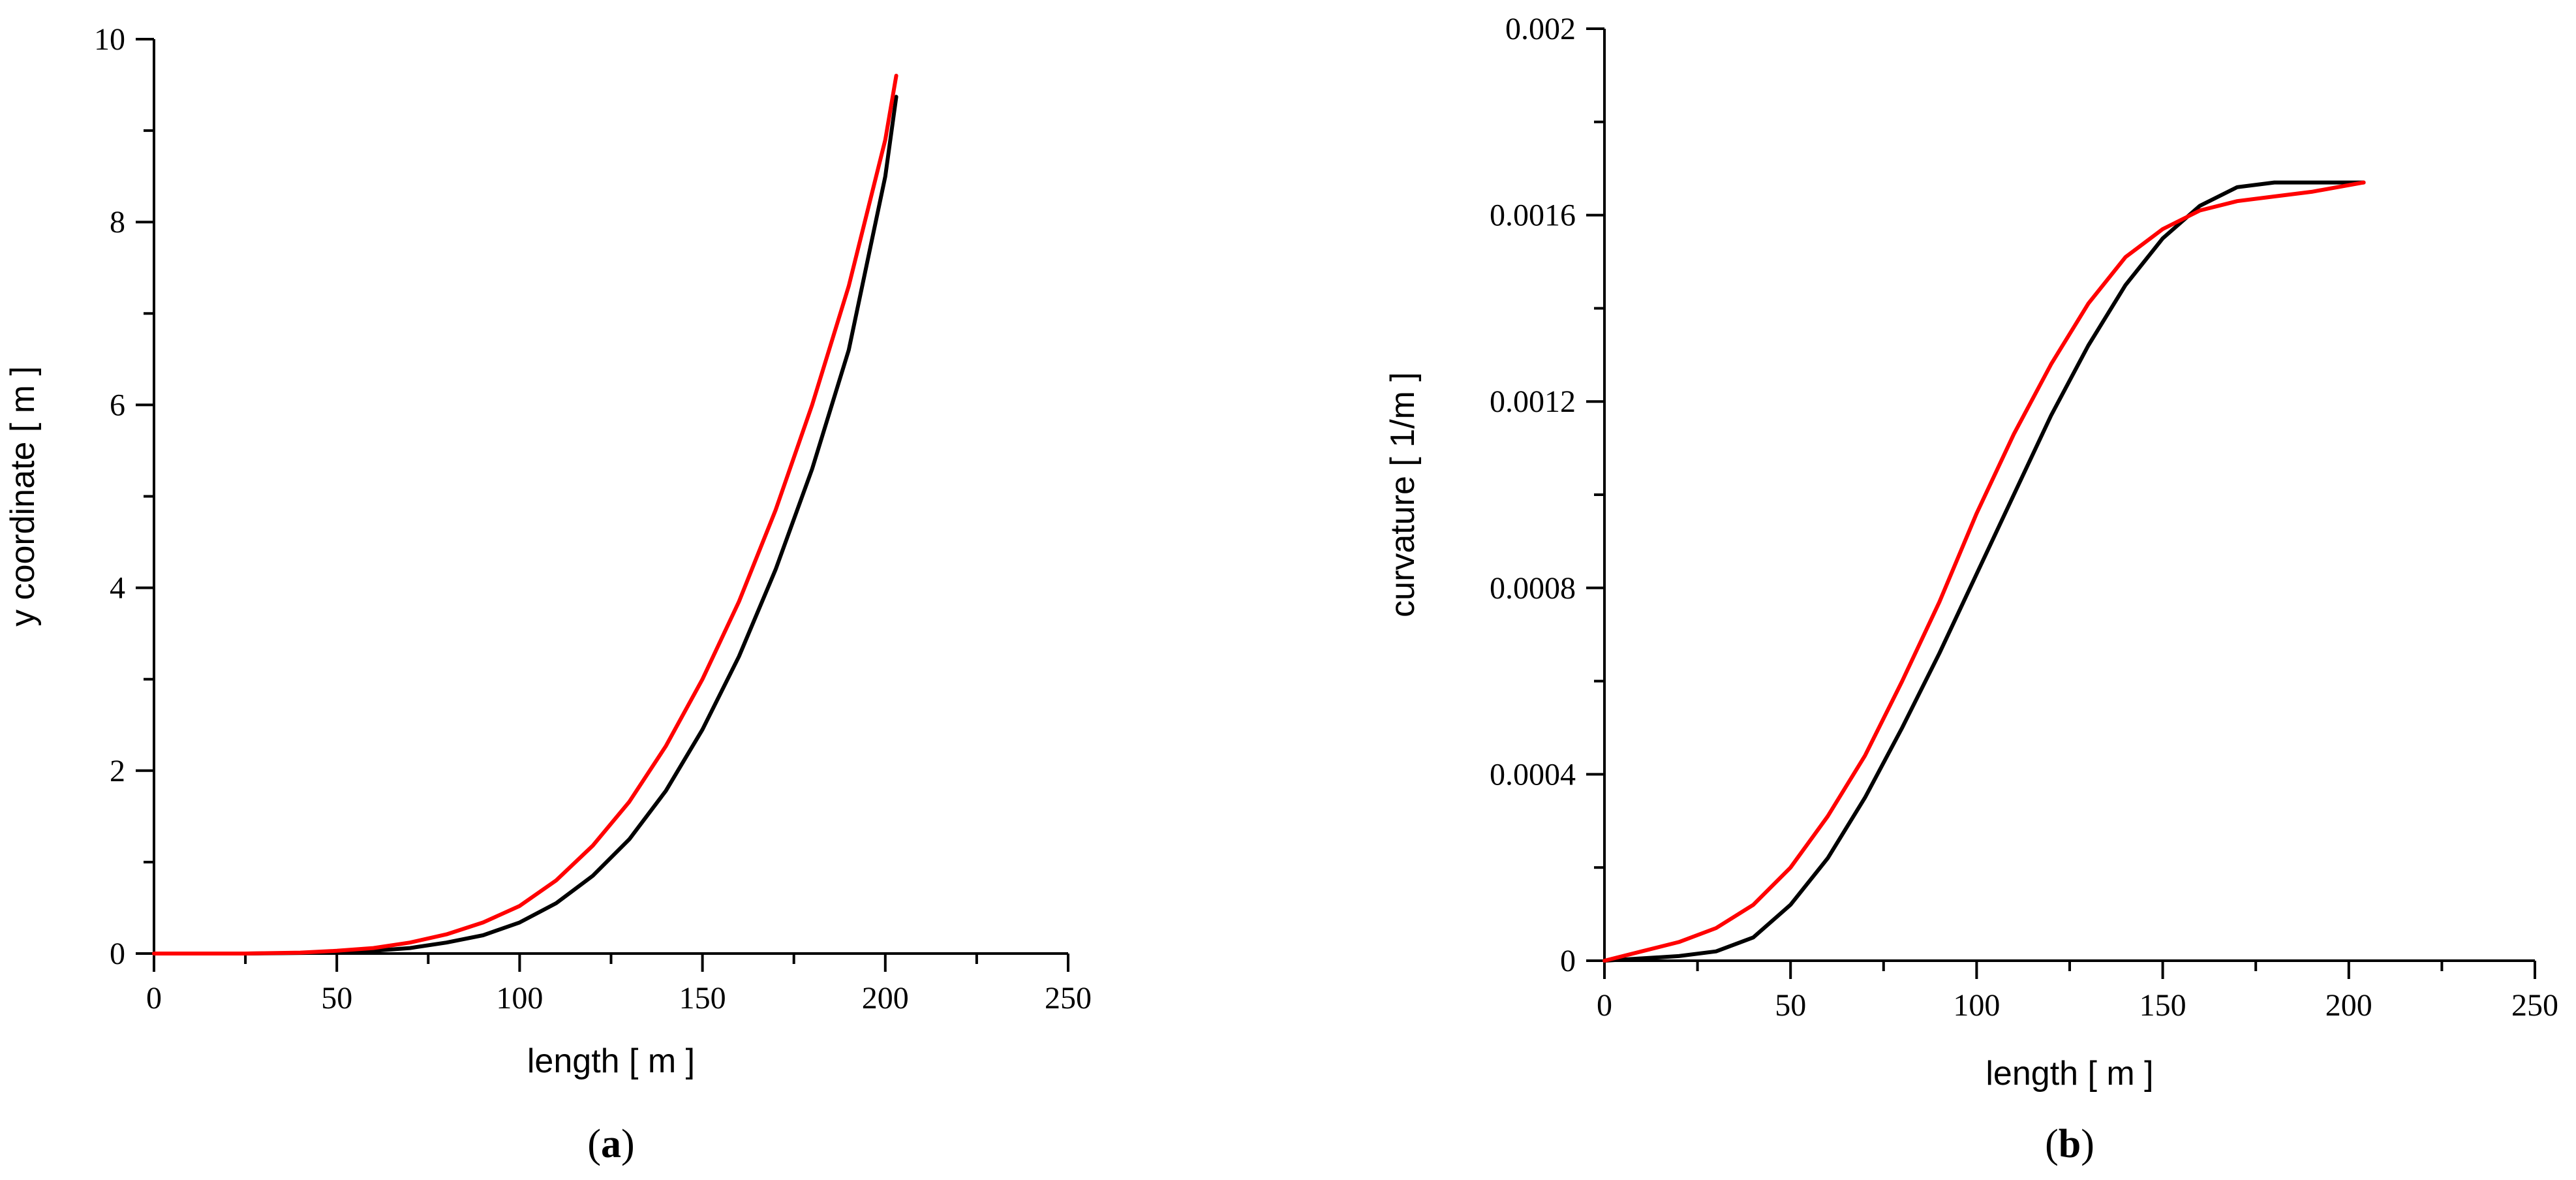  Describe the element at coordinates (1533, 215) in the screenshot. I see `y-tick-label-b: 0.0016` at that location.